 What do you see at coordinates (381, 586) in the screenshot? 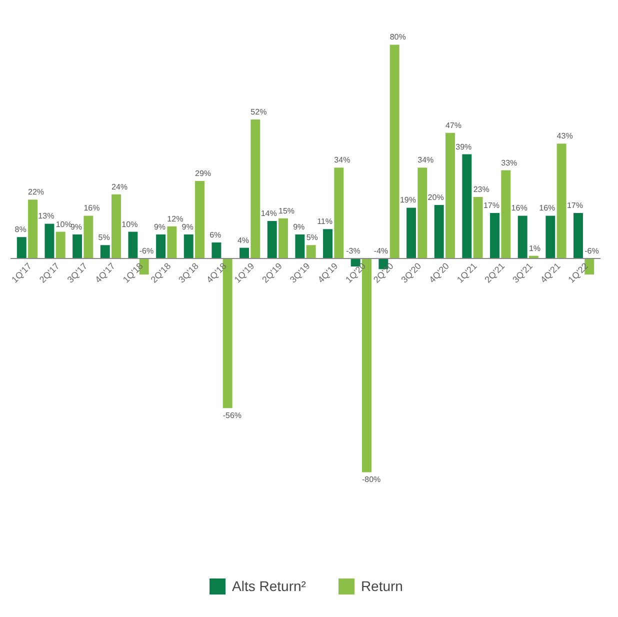
I see `legend-label: Return` at bounding box center [381, 586].